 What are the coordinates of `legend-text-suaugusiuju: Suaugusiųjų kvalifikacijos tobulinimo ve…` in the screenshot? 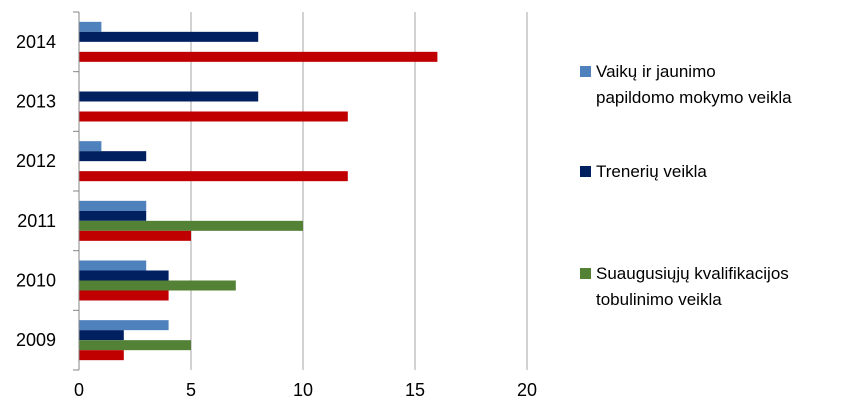 It's located at (692, 287).